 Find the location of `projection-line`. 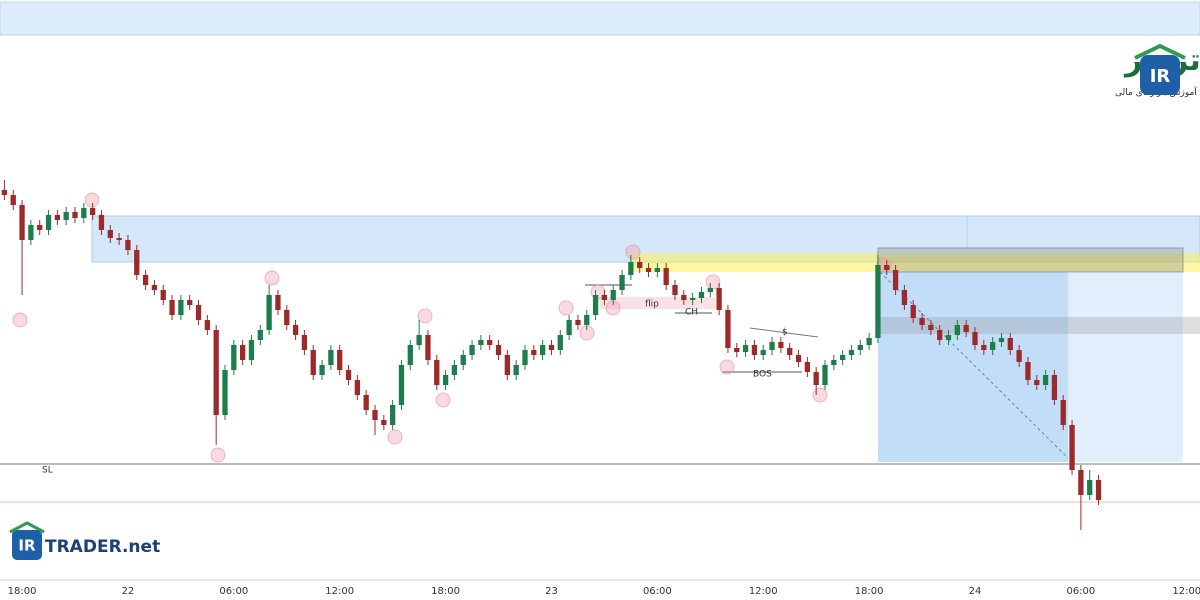

projection-line is located at coordinates (974, 365).